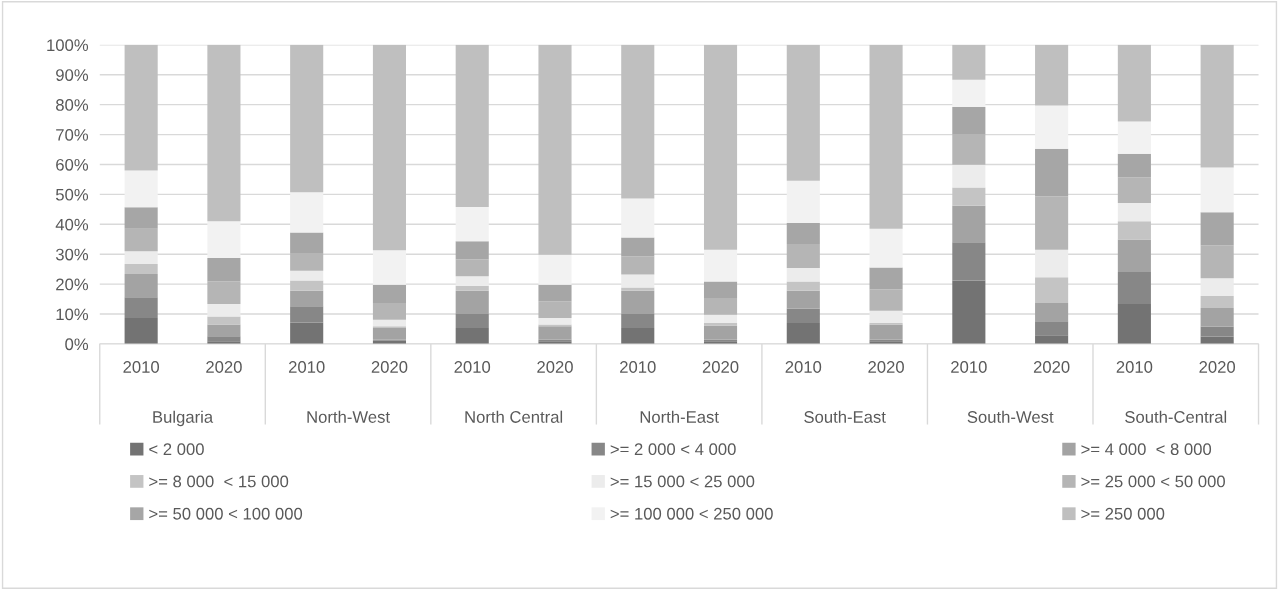 Image resolution: width=1279 pixels, height=590 pixels. What do you see at coordinates (68, 45) in the screenshot?
I see `y-tick-label: 100%` at bounding box center [68, 45].